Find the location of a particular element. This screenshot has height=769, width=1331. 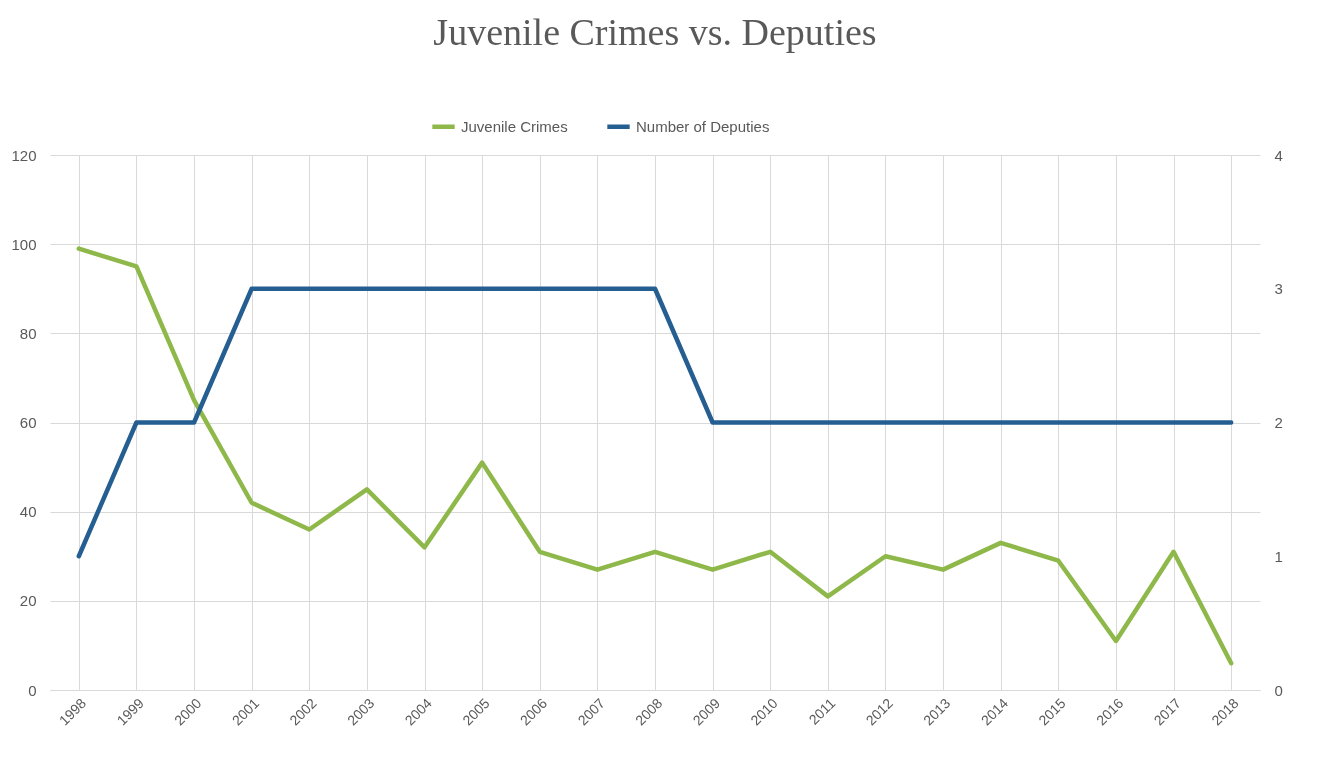

y2-tick-label: 3 is located at coordinates (1278, 289).